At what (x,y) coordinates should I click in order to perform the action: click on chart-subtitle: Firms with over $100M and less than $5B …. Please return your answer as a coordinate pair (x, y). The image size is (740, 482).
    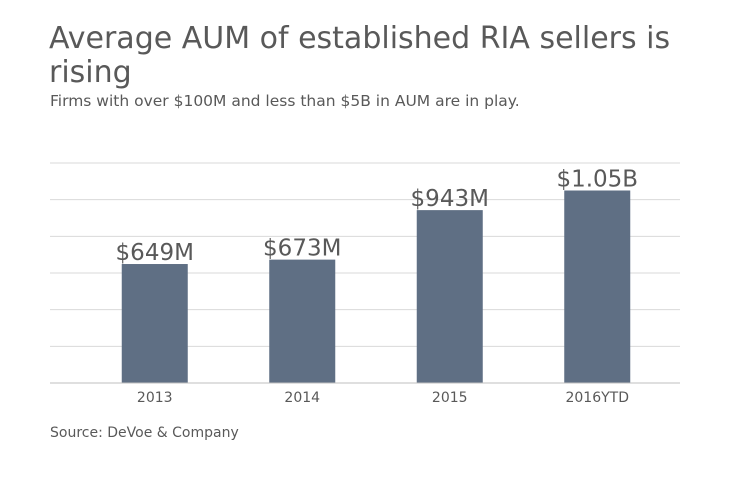
    Looking at the image, I should click on (285, 101).